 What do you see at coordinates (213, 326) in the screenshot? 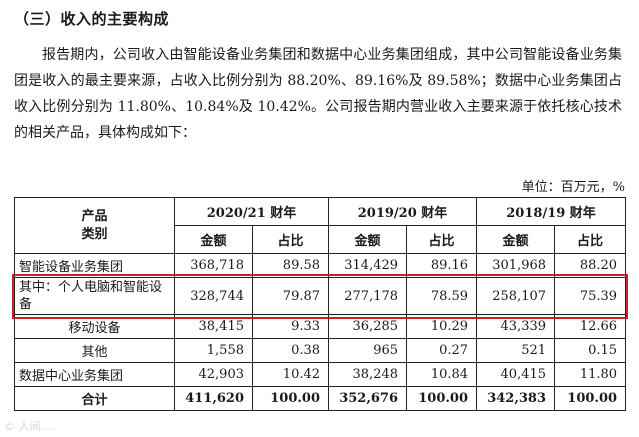
I see `cell-value: 38,415` at bounding box center [213, 326].